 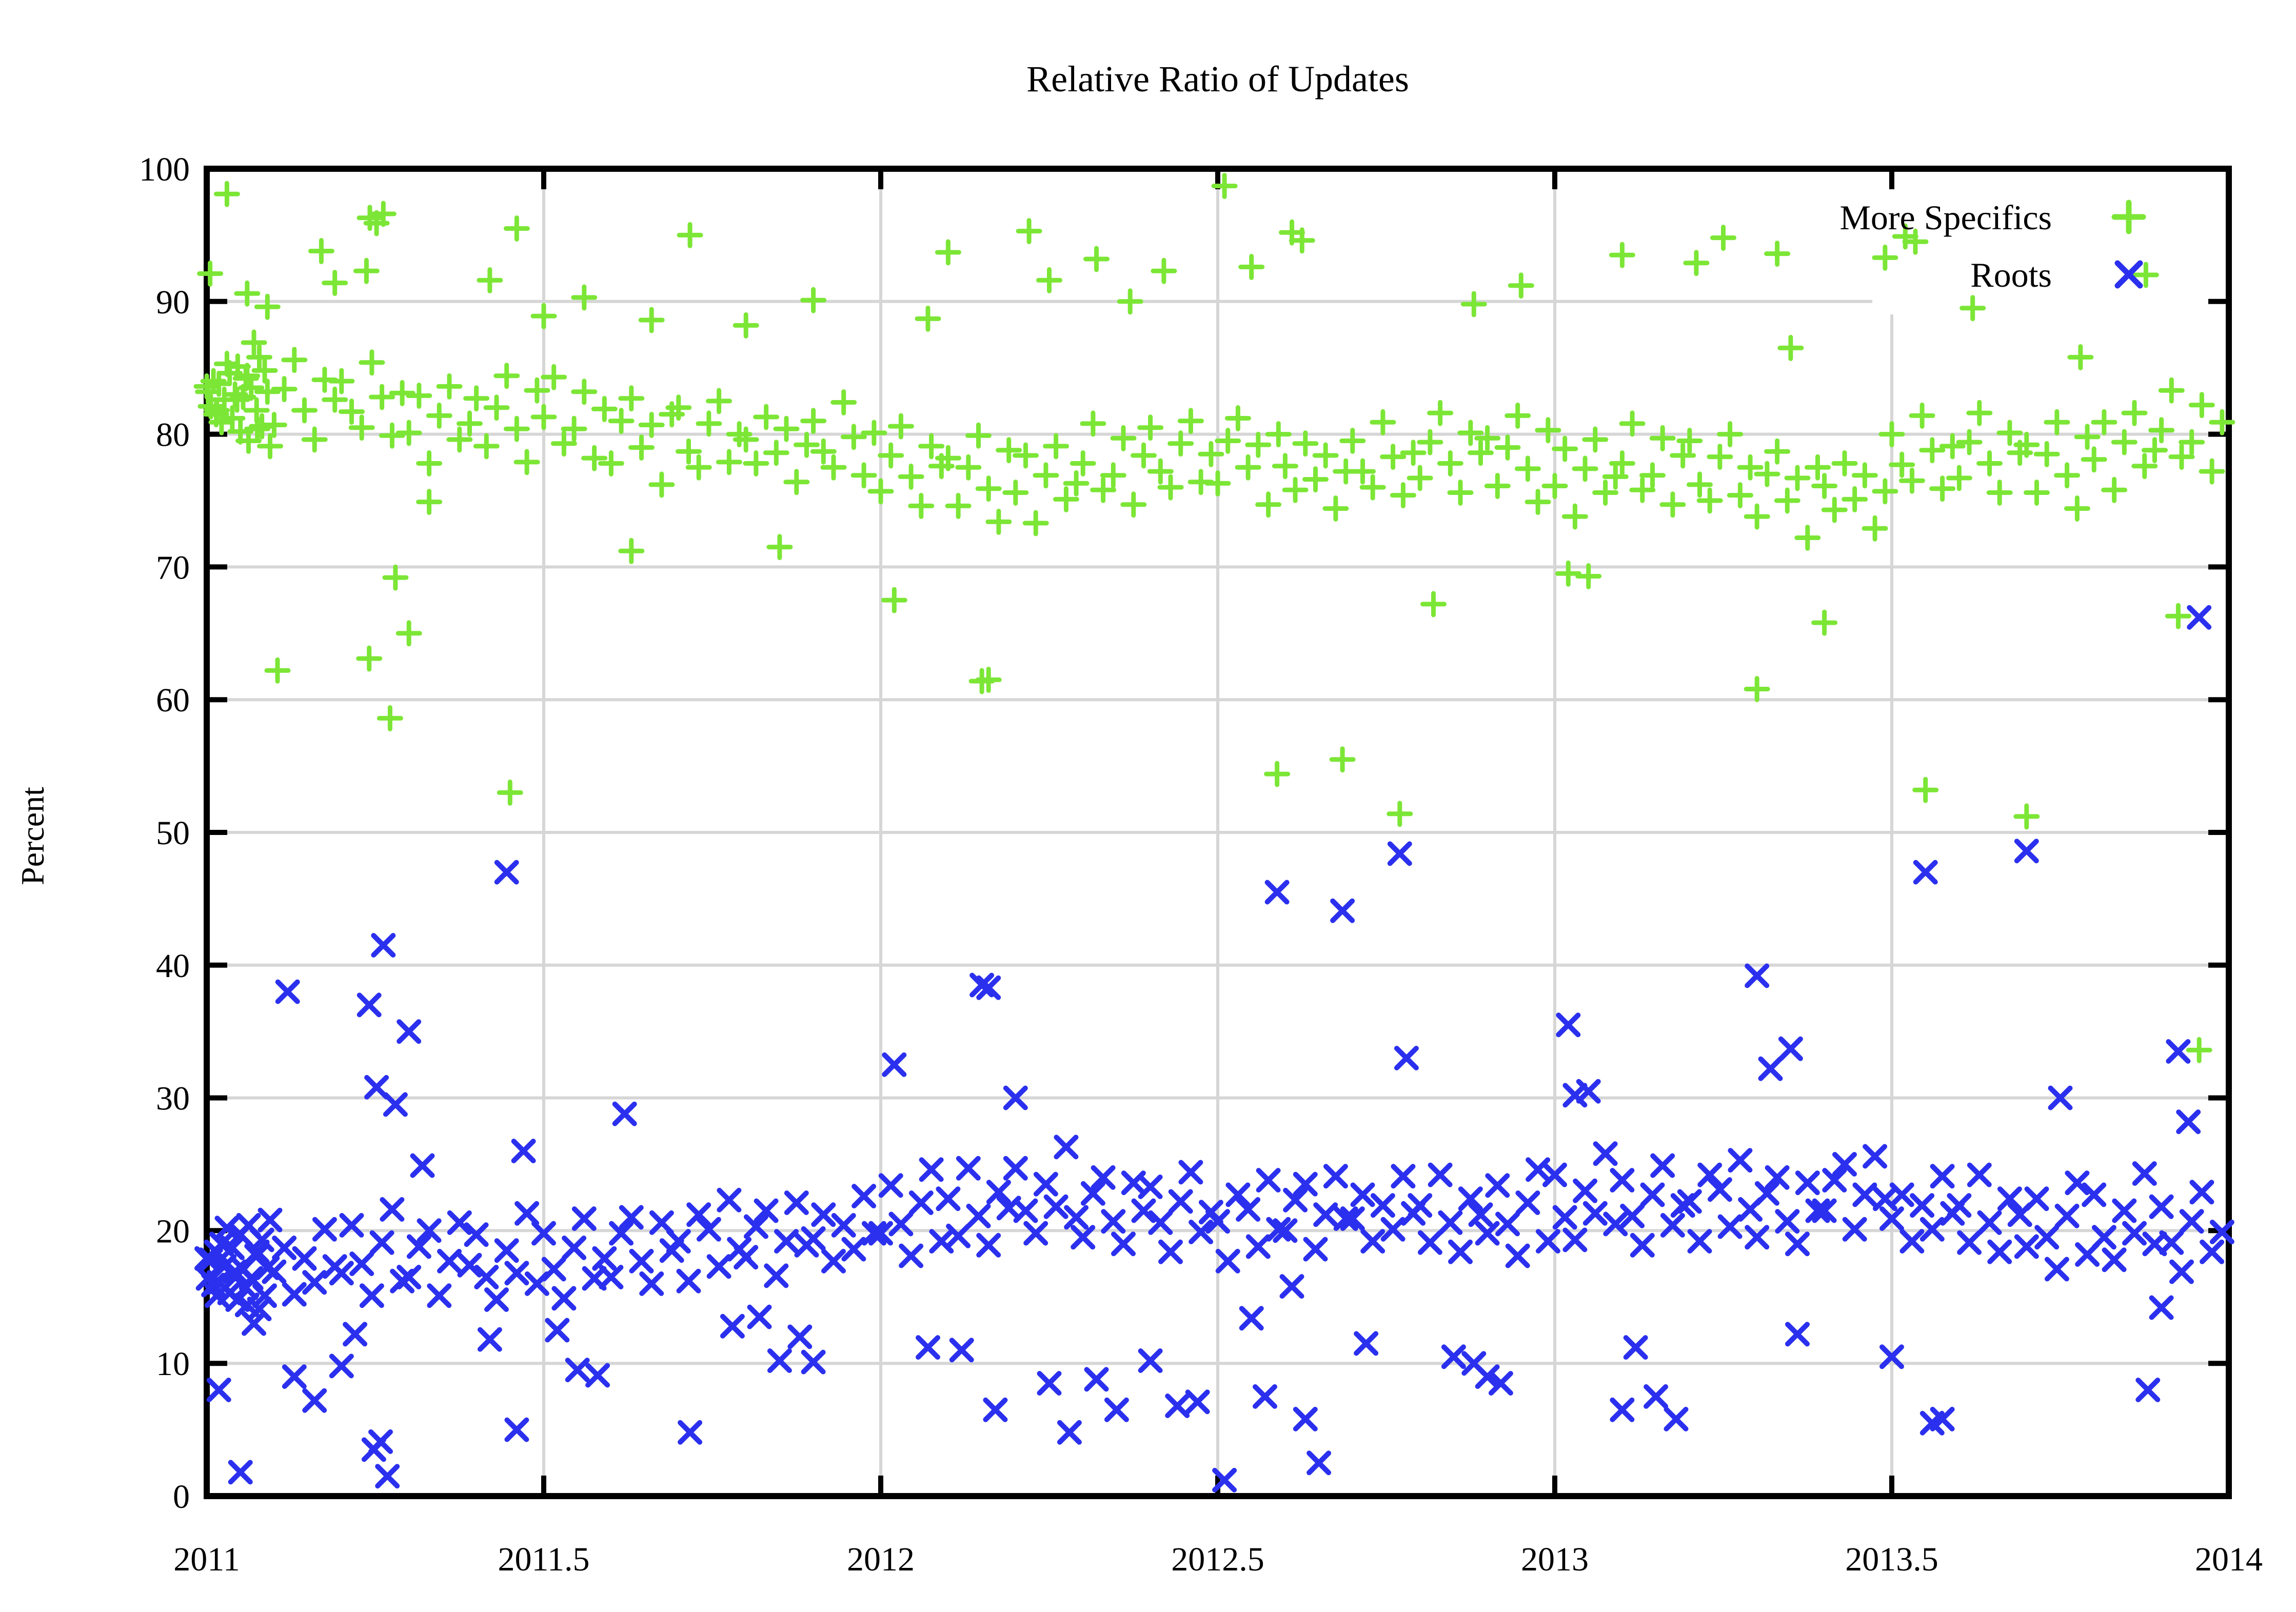 I want to click on legend-plus-marker-icon, so click(x=2129, y=217).